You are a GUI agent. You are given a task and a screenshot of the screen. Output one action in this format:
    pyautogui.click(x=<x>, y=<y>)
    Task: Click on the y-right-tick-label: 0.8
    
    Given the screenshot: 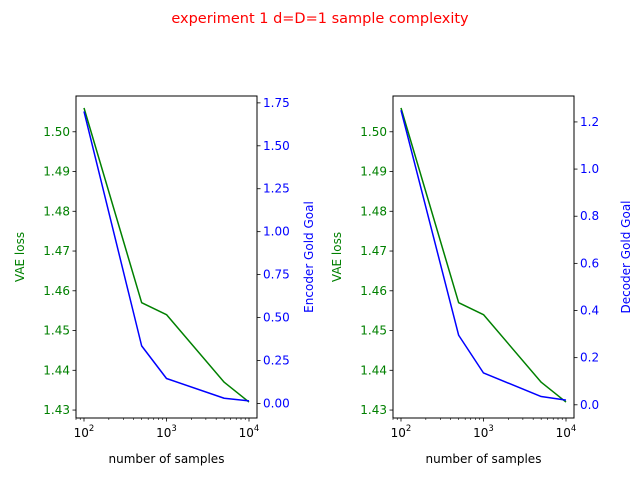 What is the action you would take?
    pyautogui.click(x=589, y=216)
    